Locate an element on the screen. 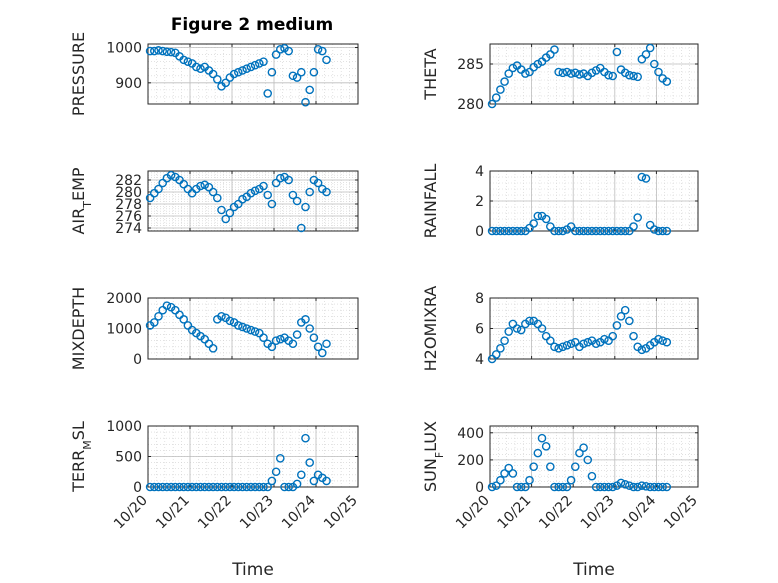 This screenshot has width=778, height=583. y-tick-label: 2 is located at coordinates (479, 202).